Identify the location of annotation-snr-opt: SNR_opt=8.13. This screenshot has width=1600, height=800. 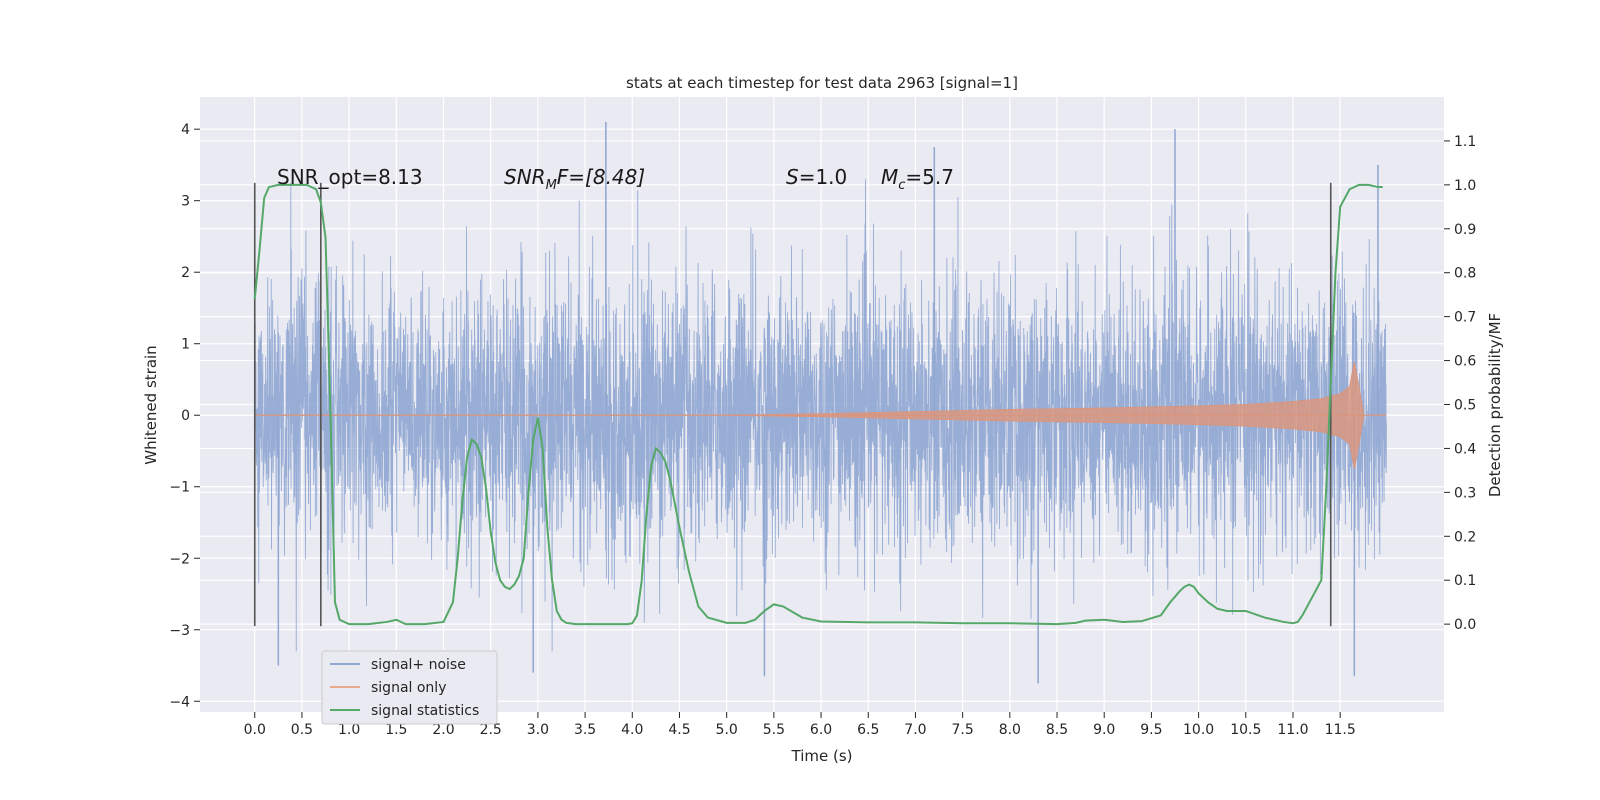
(350, 177).